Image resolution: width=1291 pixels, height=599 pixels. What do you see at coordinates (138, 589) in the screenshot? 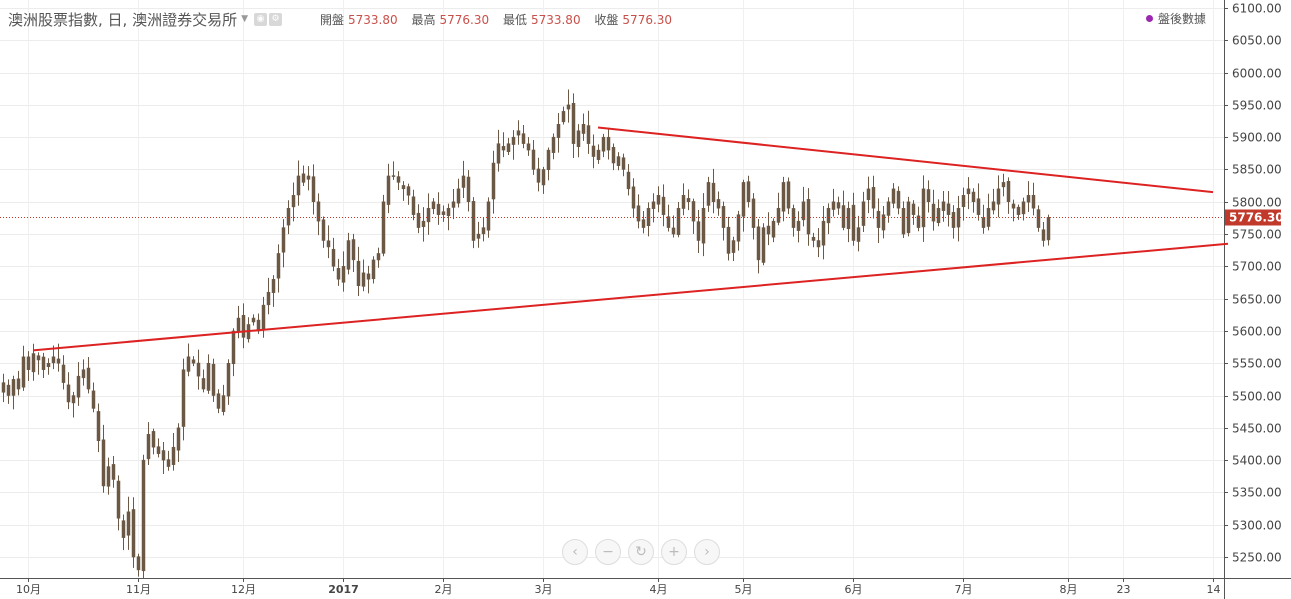
I see `x-tick-label: 11月` at bounding box center [138, 589].